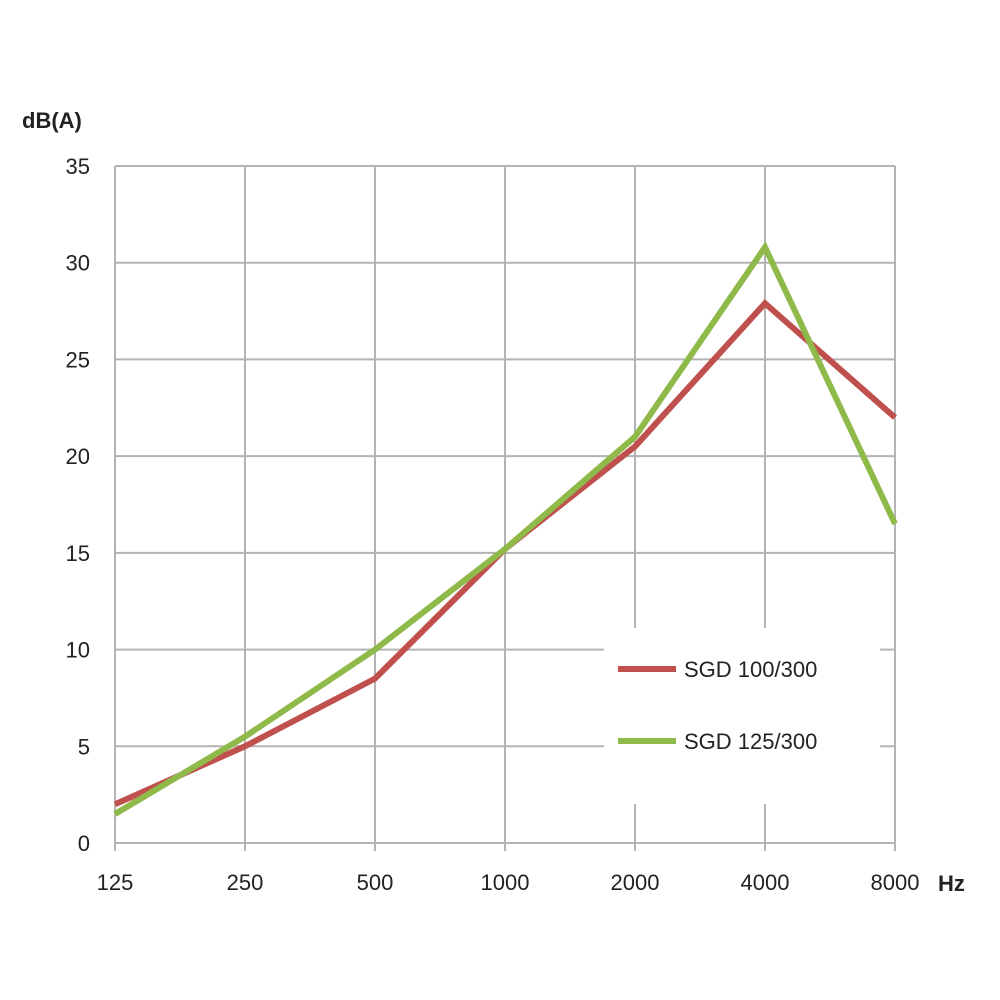 This screenshot has height=1000, width=1000. What do you see at coordinates (78, 553) in the screenshot?
I see `y-tick-label: 15` at bounding box center [78, 553].